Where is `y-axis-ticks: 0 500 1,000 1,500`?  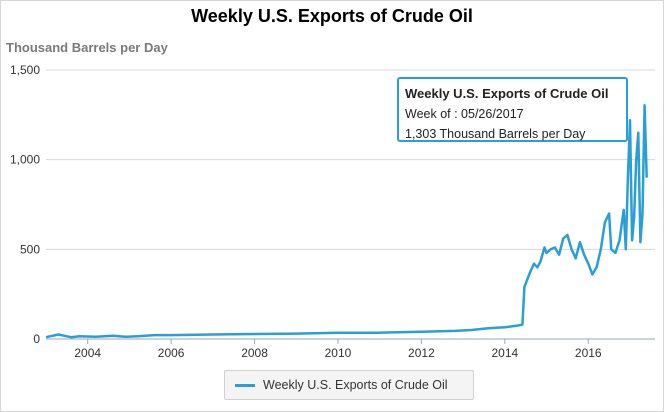
y-axis-ticks: 0 500 1,000 1,500 is located at coordinates (25, 204).